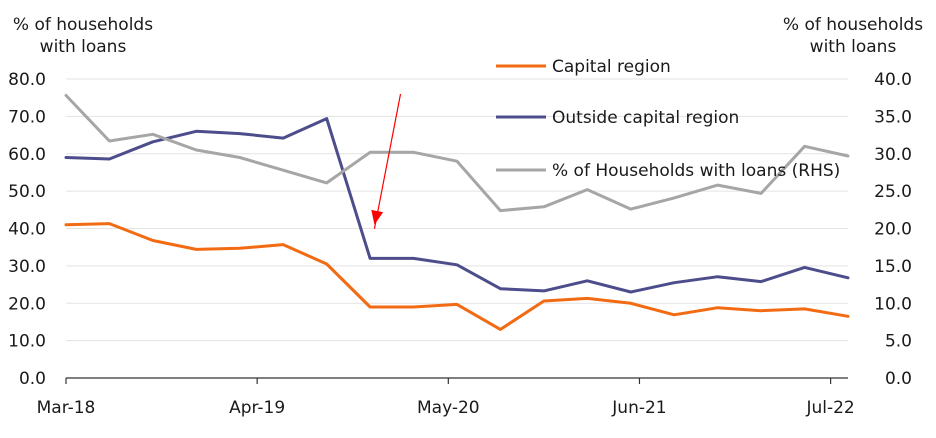  Describe the element at coordinates (893, 192) in the screenshot. I see `y-right-tick-label: 25.0` at that location.